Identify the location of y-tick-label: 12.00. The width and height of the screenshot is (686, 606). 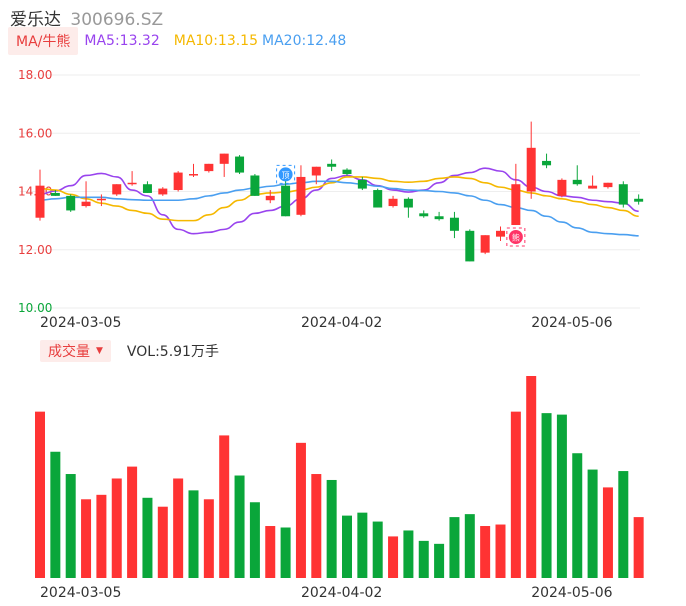
(35, 250).